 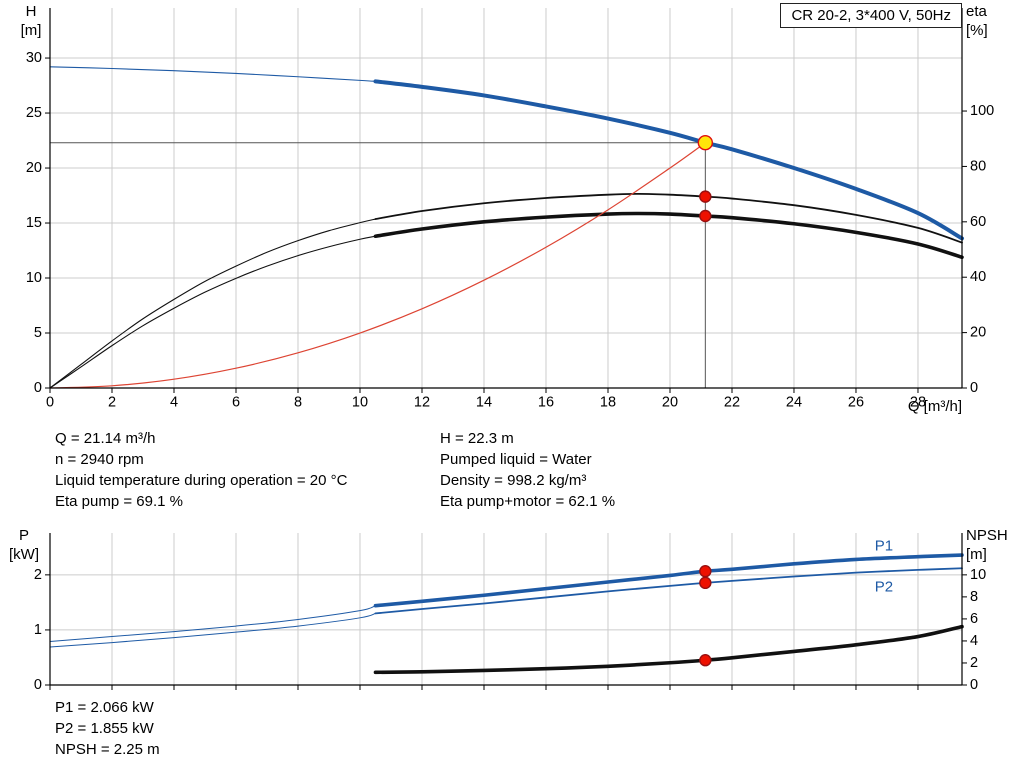 I want to click on info-flow: Q = 21.14 m³/h, so click(x=105, y=438).